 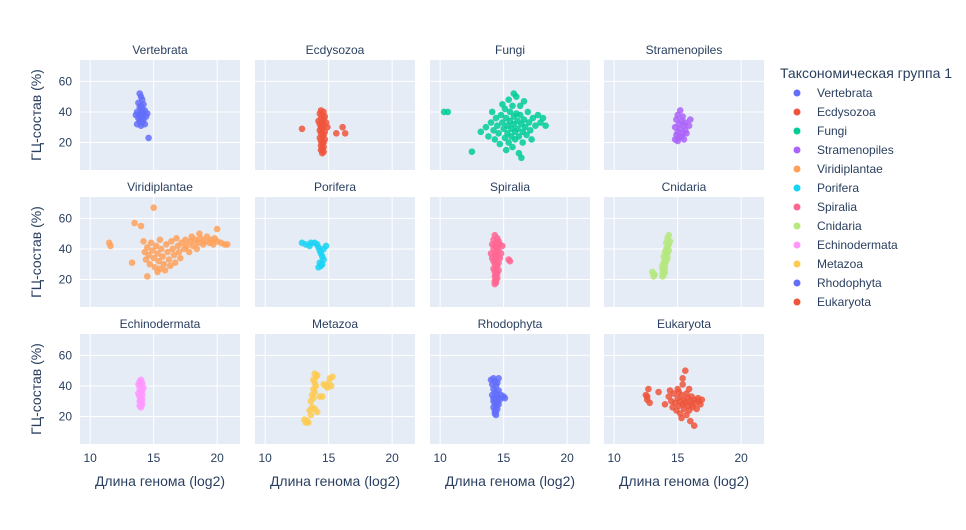 What do you see at coordinates (614, 458) in the screenshot?
I see `x-tick-label: 10` at bounding box center [614, 458].